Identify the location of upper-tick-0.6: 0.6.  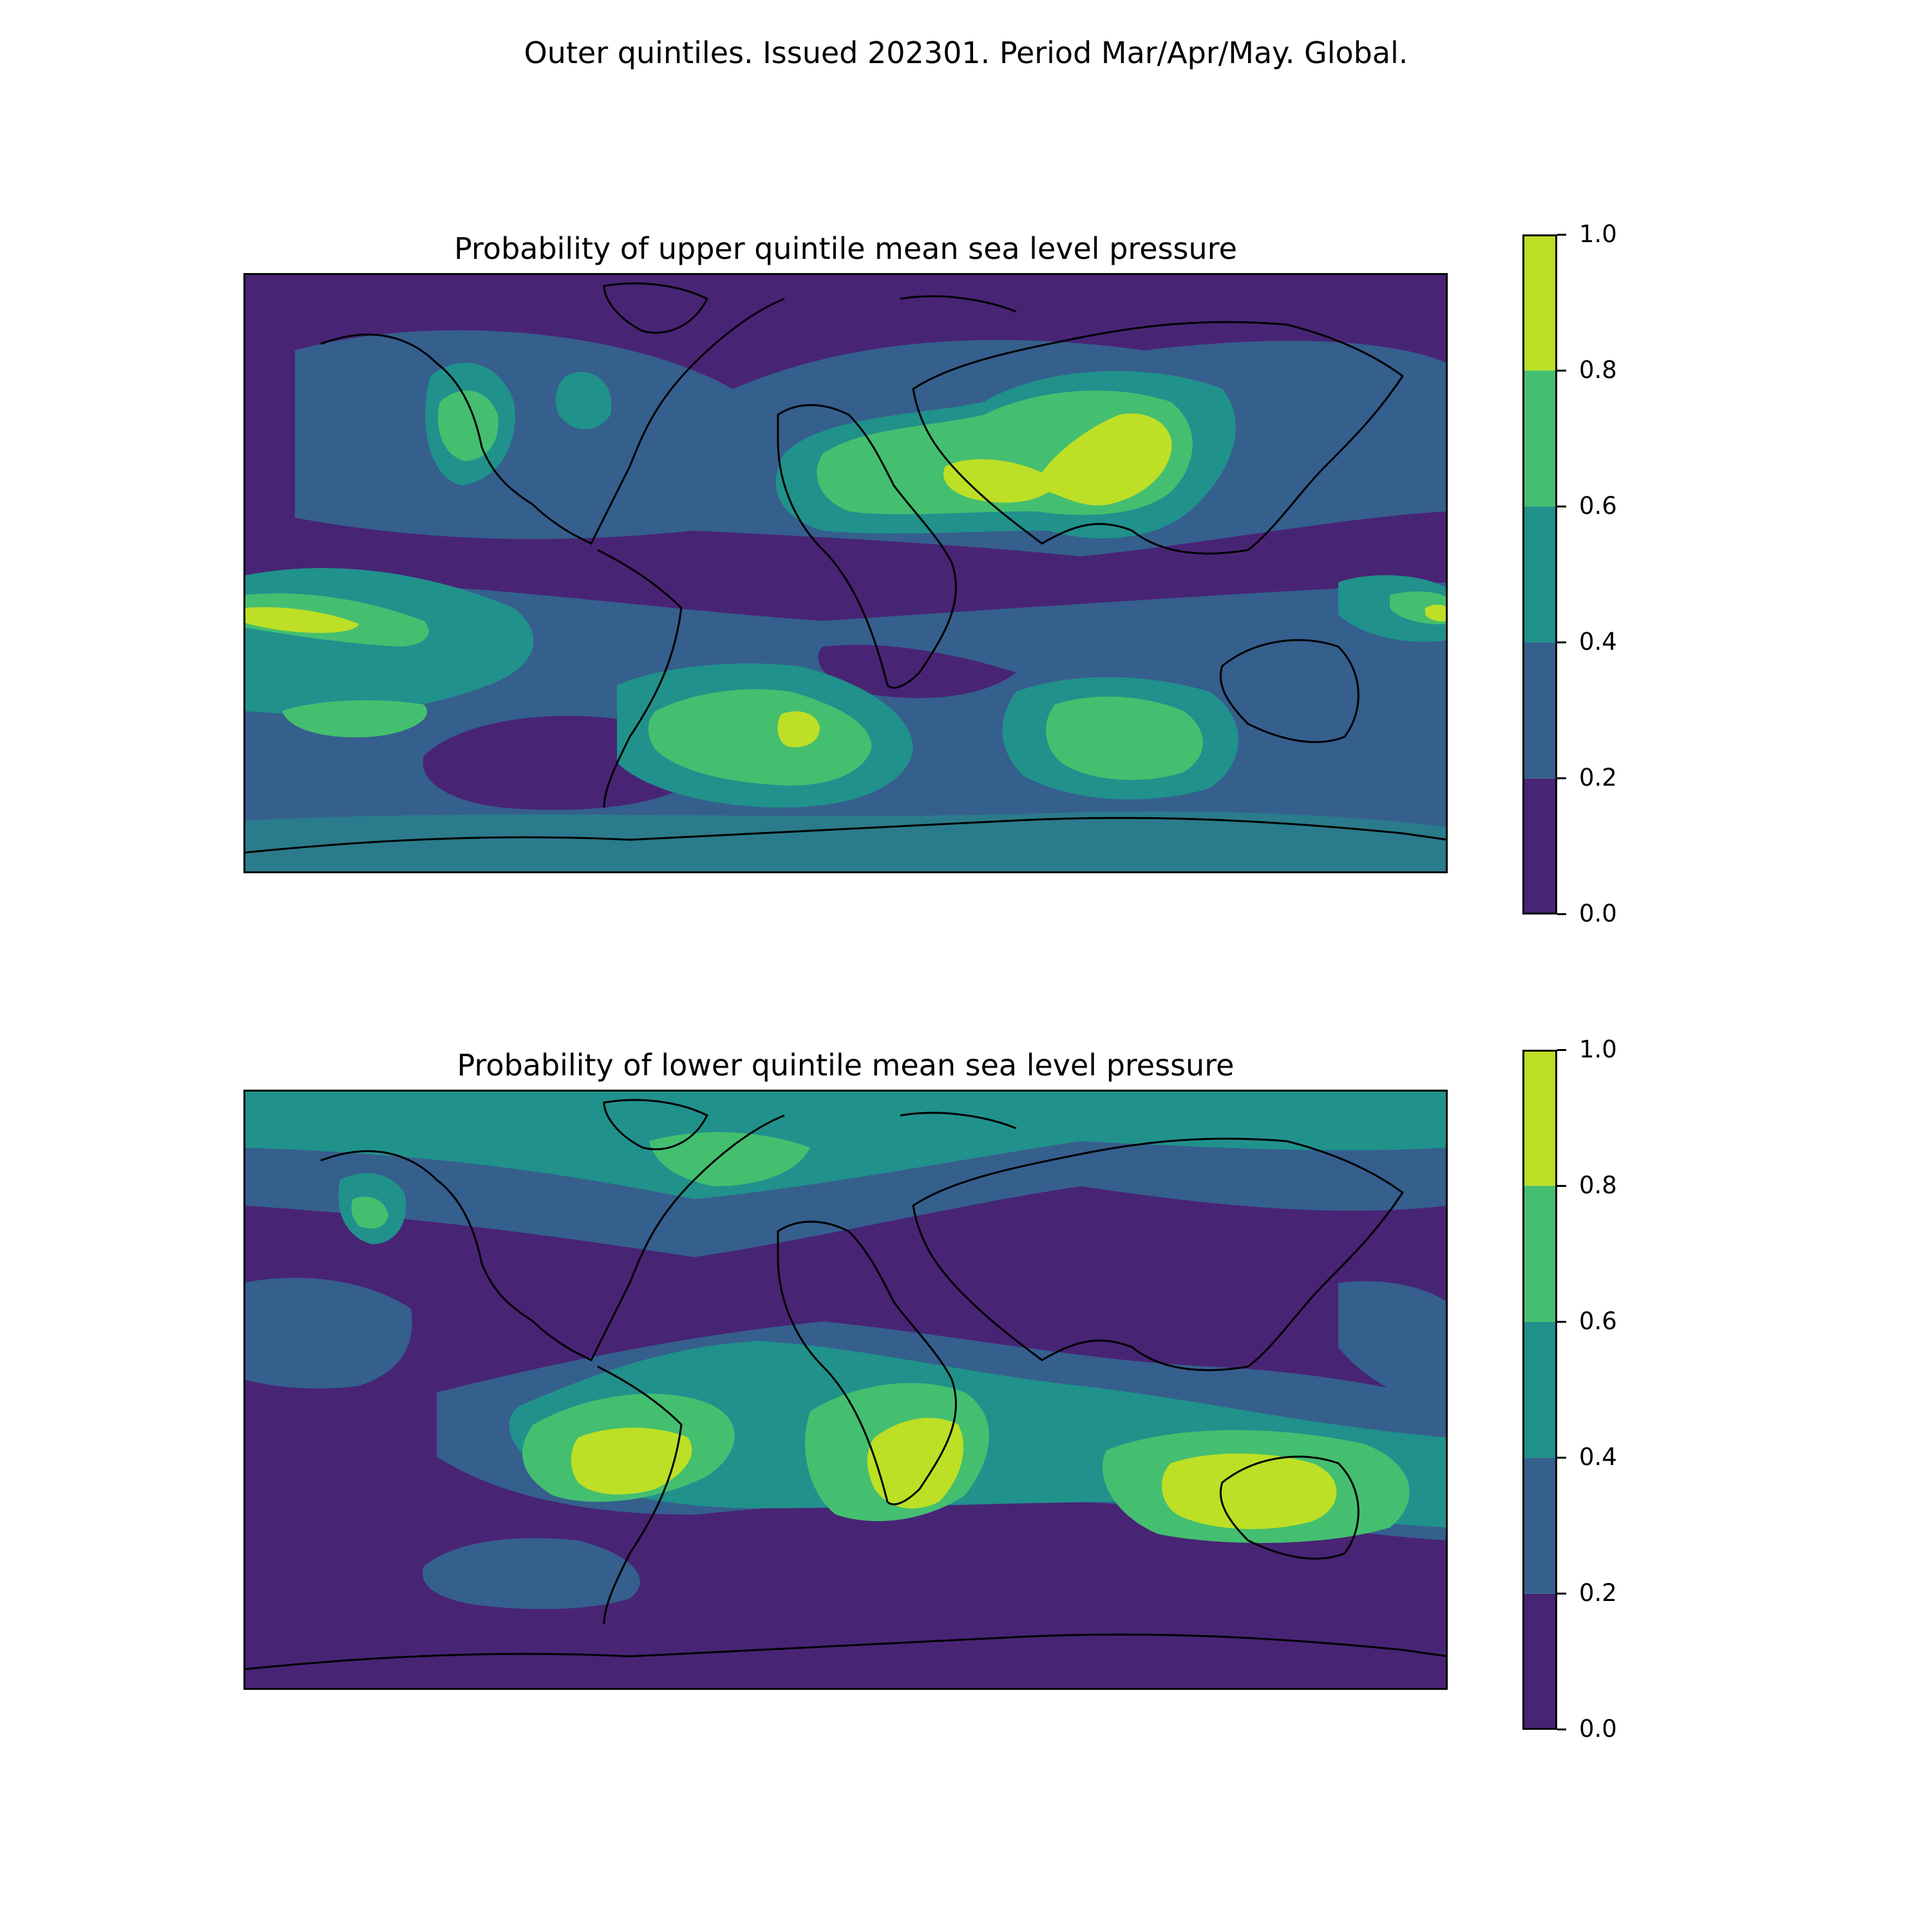
(1598, 506).